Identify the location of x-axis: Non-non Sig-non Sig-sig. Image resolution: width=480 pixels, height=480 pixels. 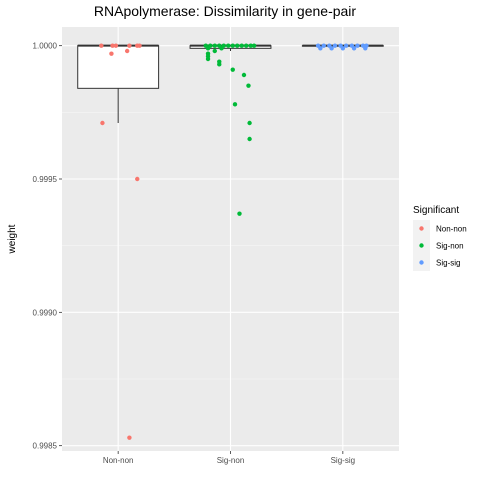
(229, 458).